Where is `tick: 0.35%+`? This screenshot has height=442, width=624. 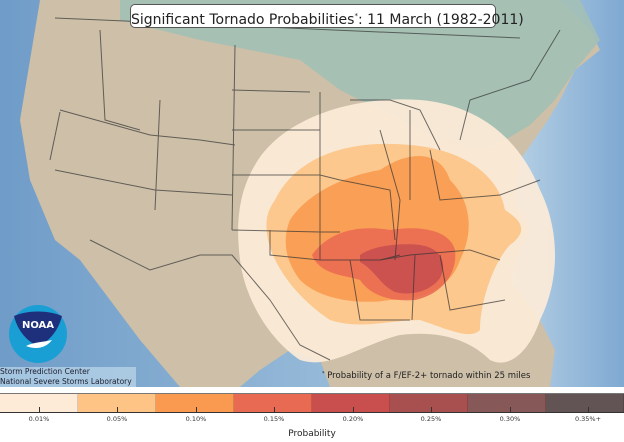 tick: 0.35%+ is located at coordinates (588, 415).